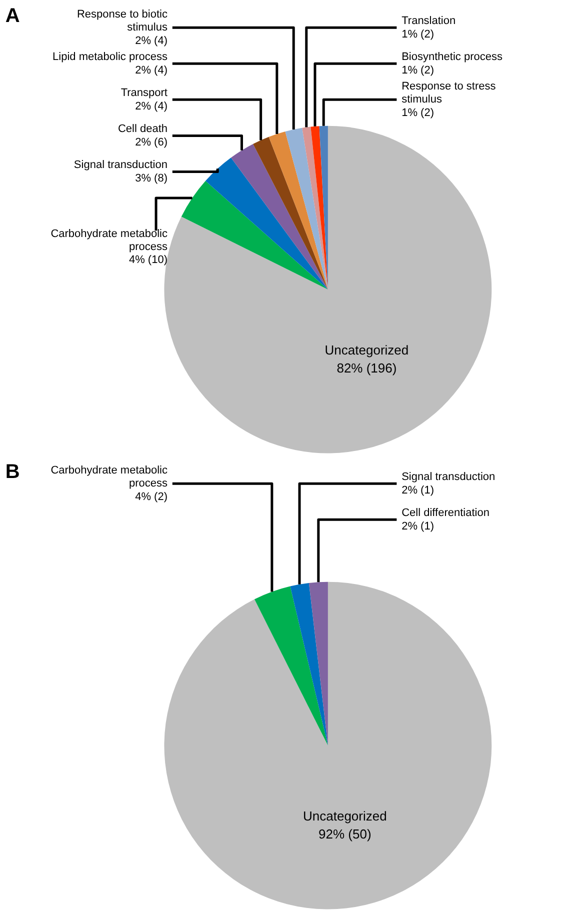 The width and height of the screenshot is (573, 912). I want to click on data-label: 2% (6), so click(151, 142).